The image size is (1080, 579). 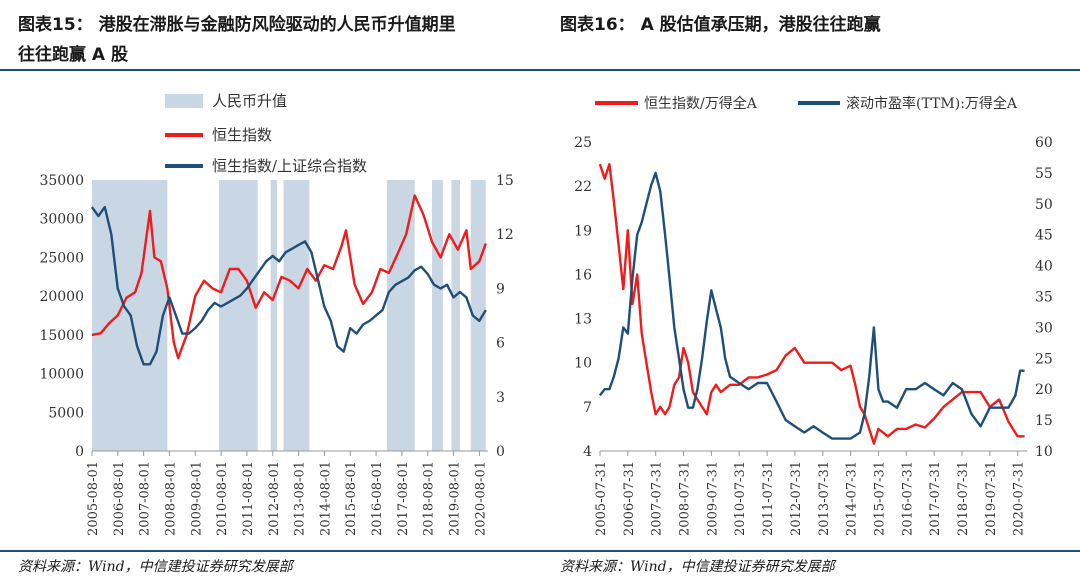 What do you see at coordinates (500, 398) in the screenshot?
I see `left-y-right-tick: 3` at bounding box center [500, 398].